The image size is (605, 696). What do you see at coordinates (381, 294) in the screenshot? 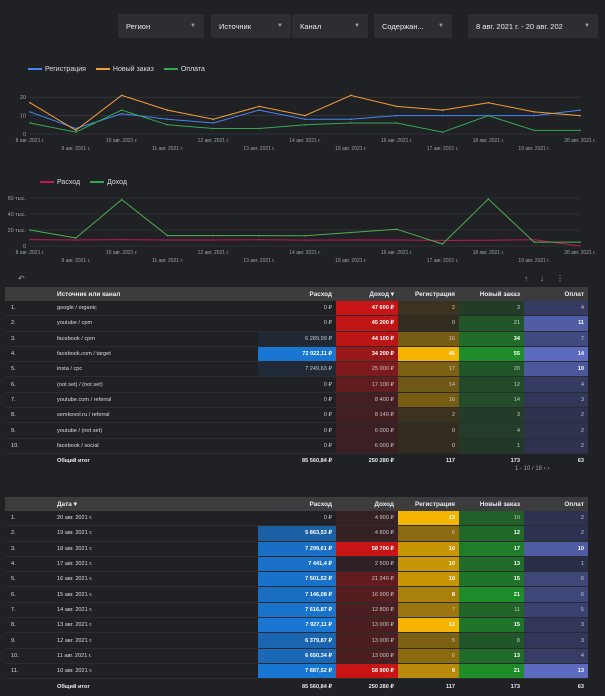
I see `column-header: Доход ▾` at bounding box center [381, 294].